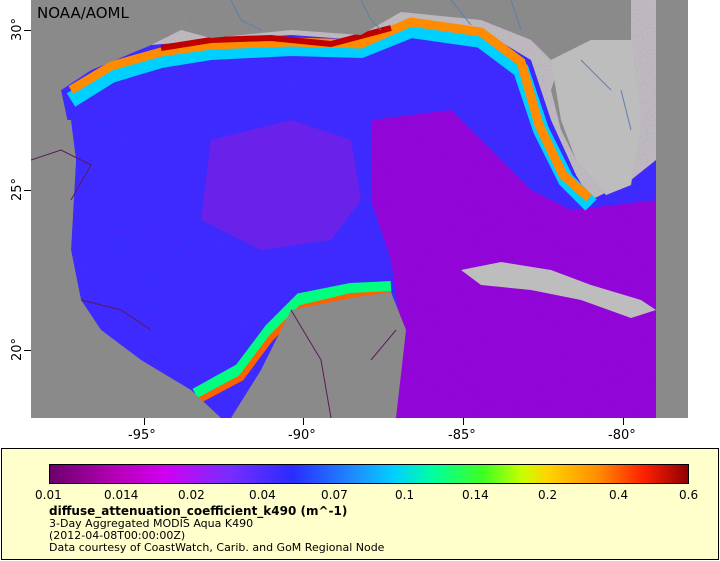 Image resolution: width=720 pixels, height=561 pixels. Describe the element at coordinates (596, 117) in the screenshot. I see `florida-peninsula` at that location.